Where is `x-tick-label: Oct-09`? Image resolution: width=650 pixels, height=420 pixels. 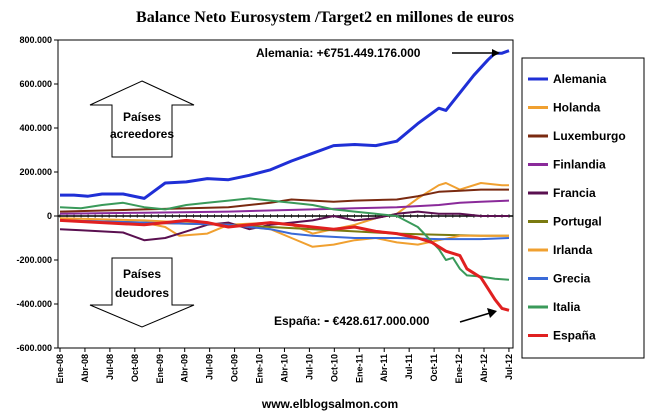
x-tick-label: Oct-09 is located at coordinates (235, 368).